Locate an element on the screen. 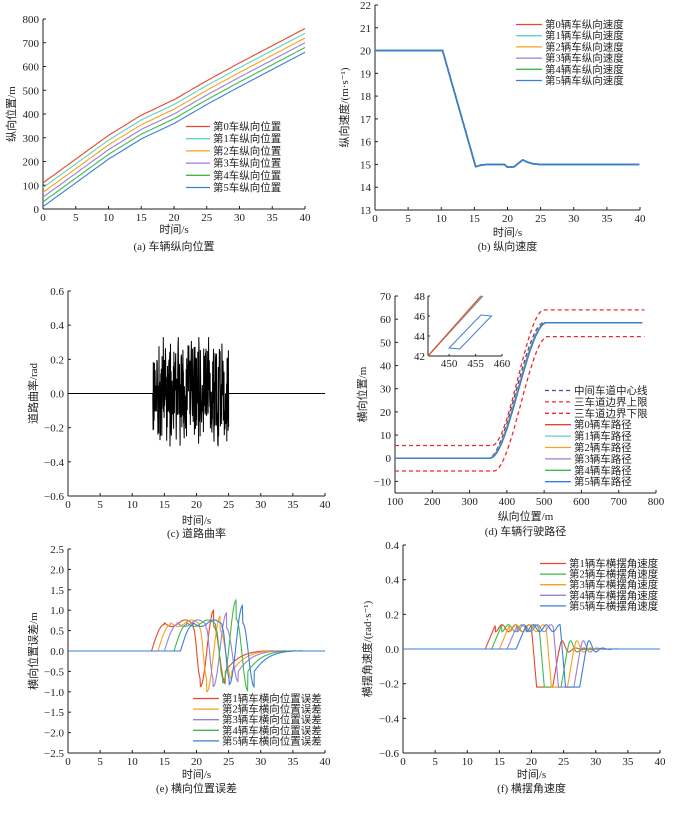 The width and height of the screenshot is (696, 824). legend-label: 第4车纵向位置 is located at coordinates (247, 175).